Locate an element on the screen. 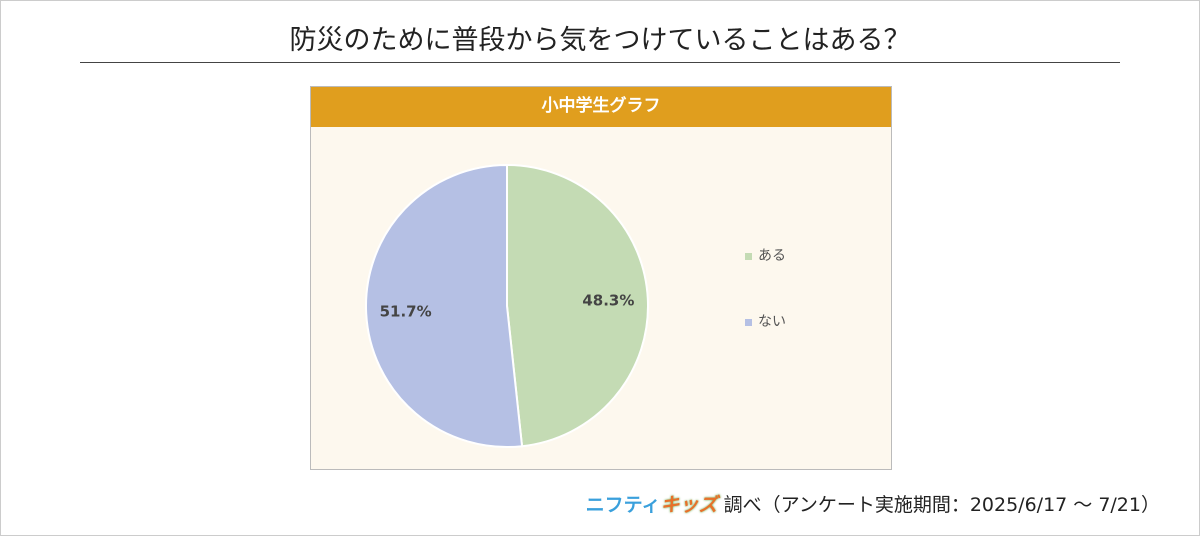 The image size is (1200, 536). chart-title: 小中学生グラフ is located at coordinates (601, 107).